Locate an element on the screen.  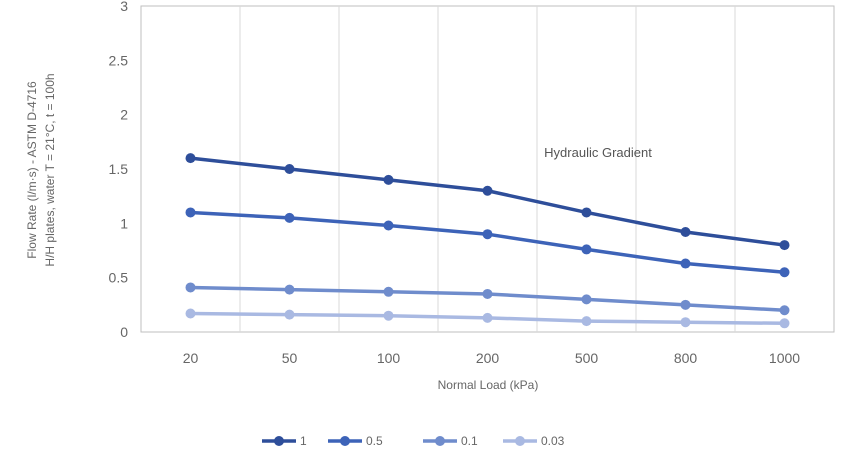
legend-label-0.1: 0.1 is located at coordinates (469, 441).